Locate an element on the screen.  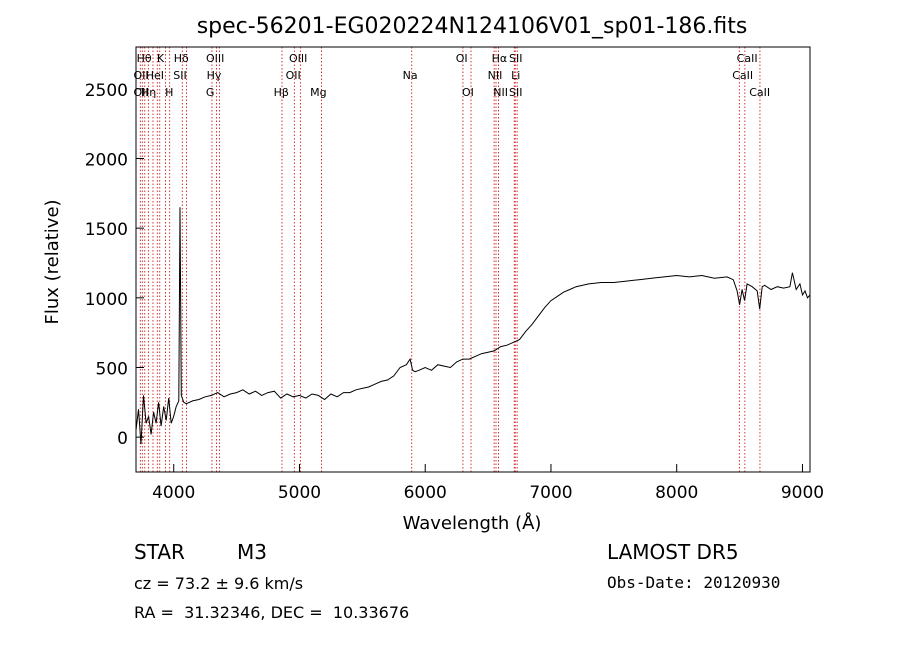
line-marker-label: HeI is located at coordinates (155, 75).